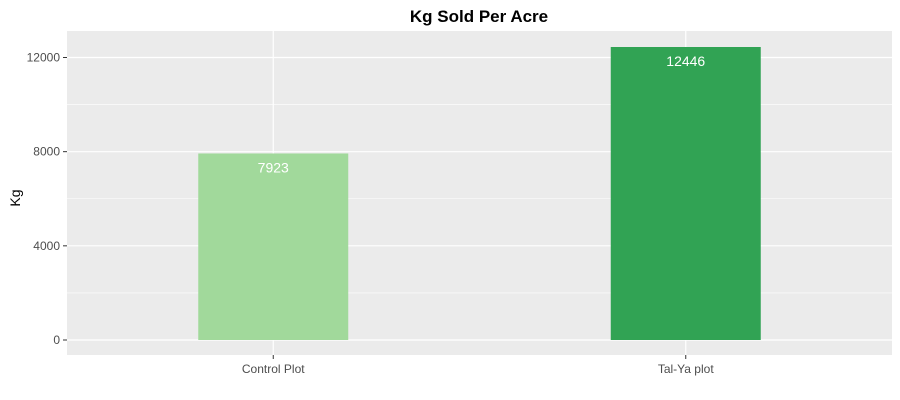 The width and height of the screenshot is (900, 400). Describe the element at coordinates (56, 340) in the screenshot. I see `y-tick-label: 0` at that location.